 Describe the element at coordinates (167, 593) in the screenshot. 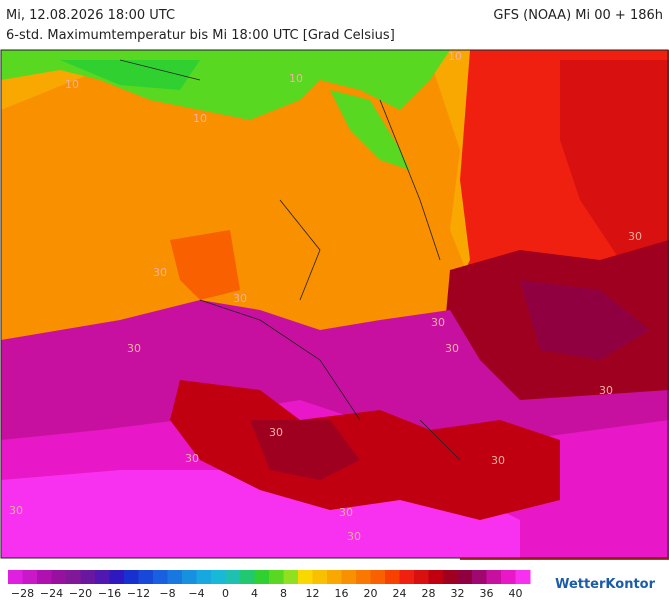

I see `legend-label: −8` at that location.